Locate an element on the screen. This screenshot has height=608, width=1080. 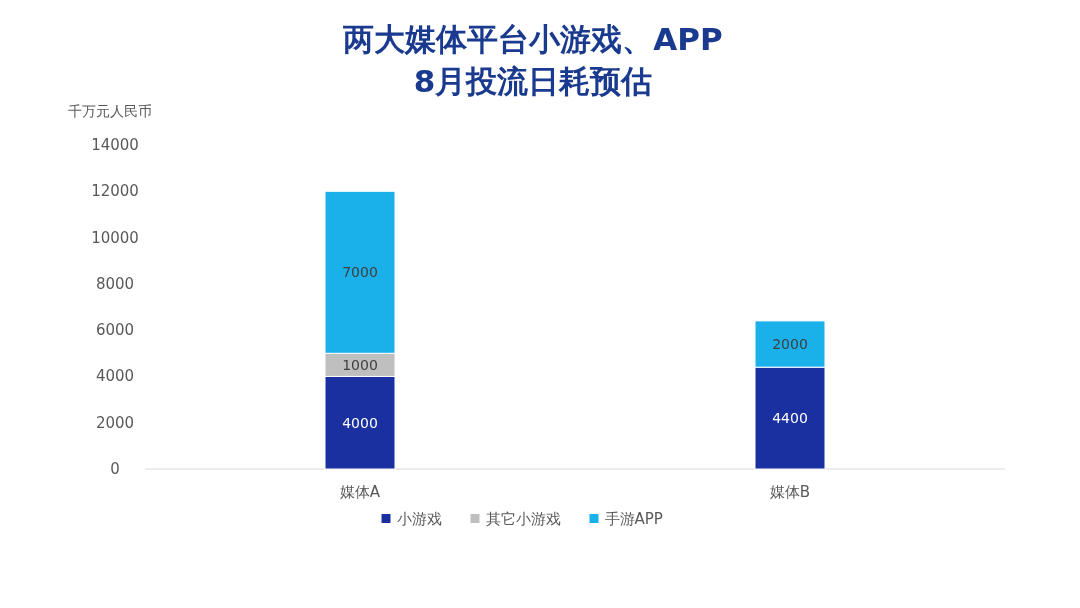
data-label: 4400 is located at coordinates (790, 418).